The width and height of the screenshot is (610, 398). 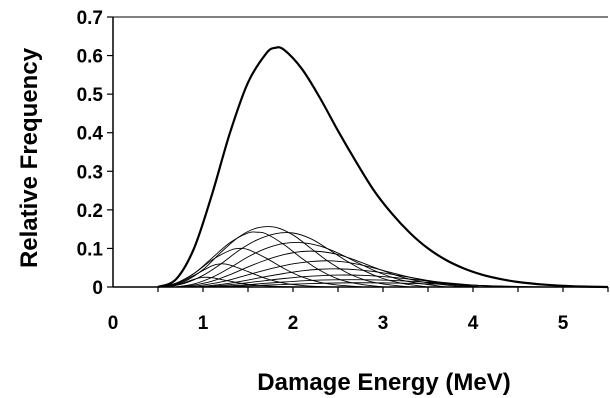 I want to click on y-tick-label: 0.1, so click(x=90, y=249).